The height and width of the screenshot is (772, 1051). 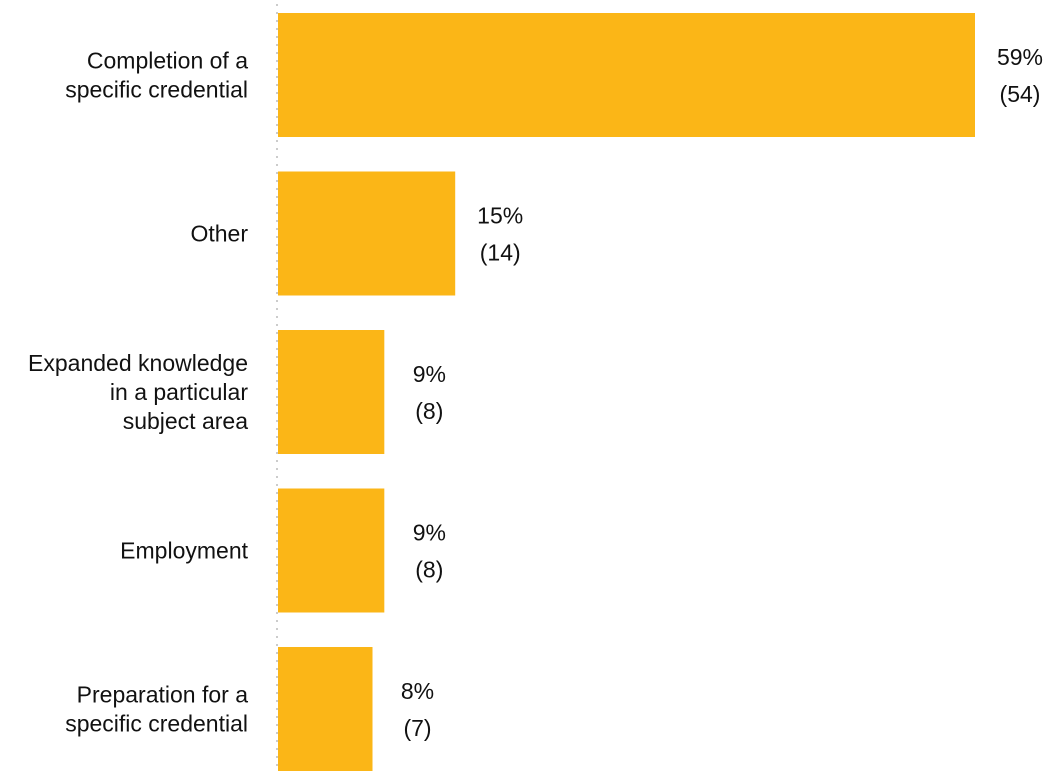 What do you see at coordinates (138, 363) in the screenshot?
I see `category-label-line: Expanded knowledge` at bounding box center [138, 363].